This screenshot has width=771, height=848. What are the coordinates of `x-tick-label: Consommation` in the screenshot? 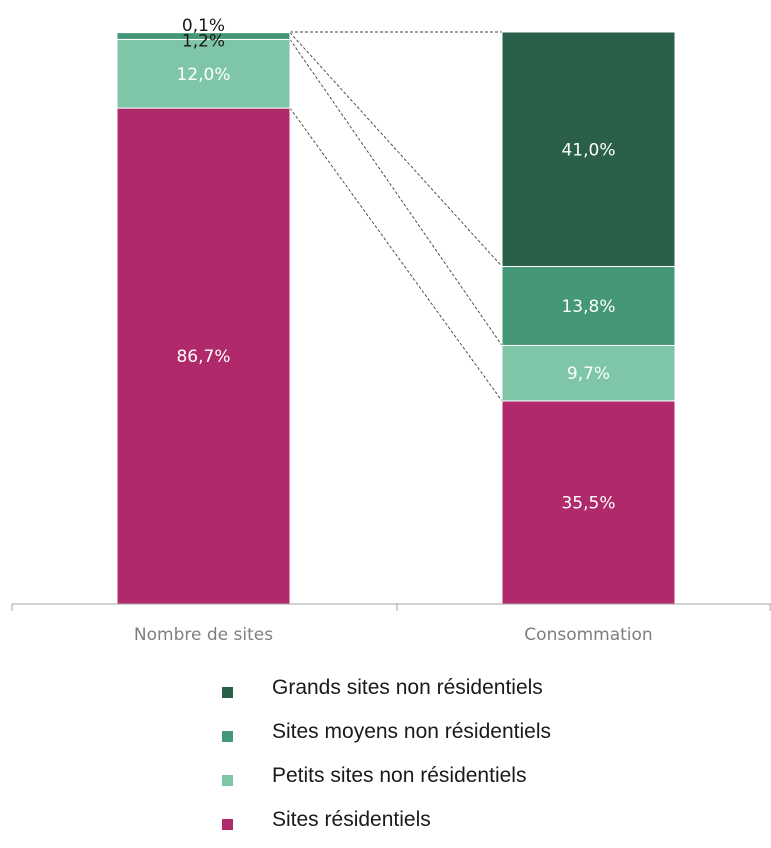 It's located at (588, 635).